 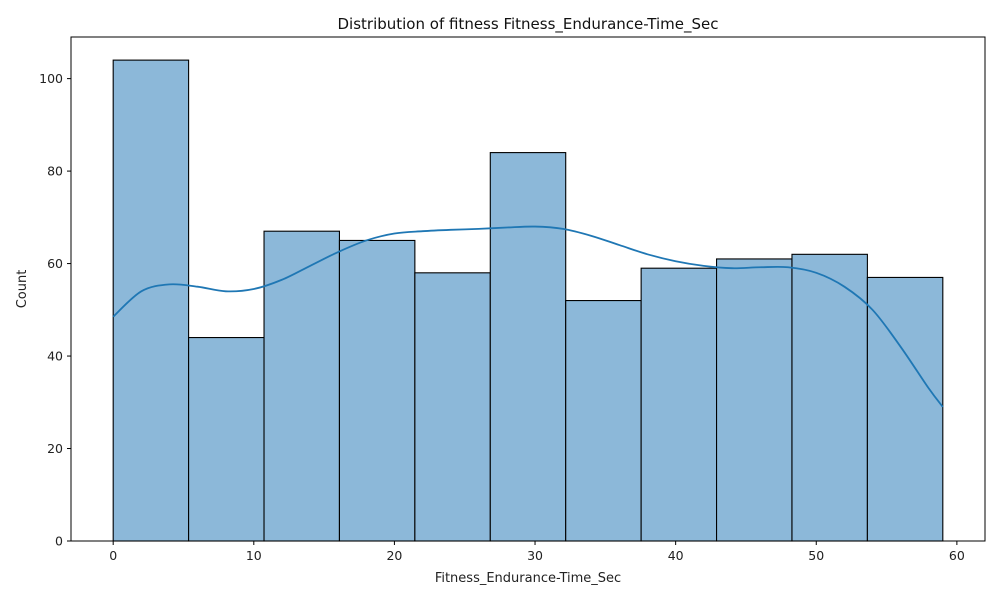 I want to click on y-axis-label: Count, so click(x=22, y=289).